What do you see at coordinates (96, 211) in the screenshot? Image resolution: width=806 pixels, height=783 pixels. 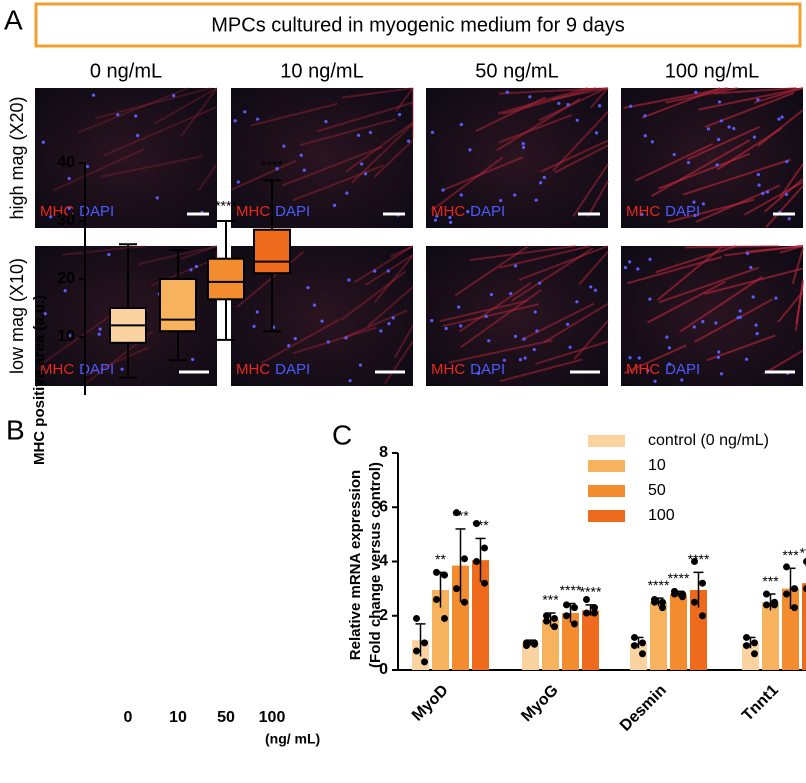 I see `stain-label: DAPI` at bounding box center [96, 211].